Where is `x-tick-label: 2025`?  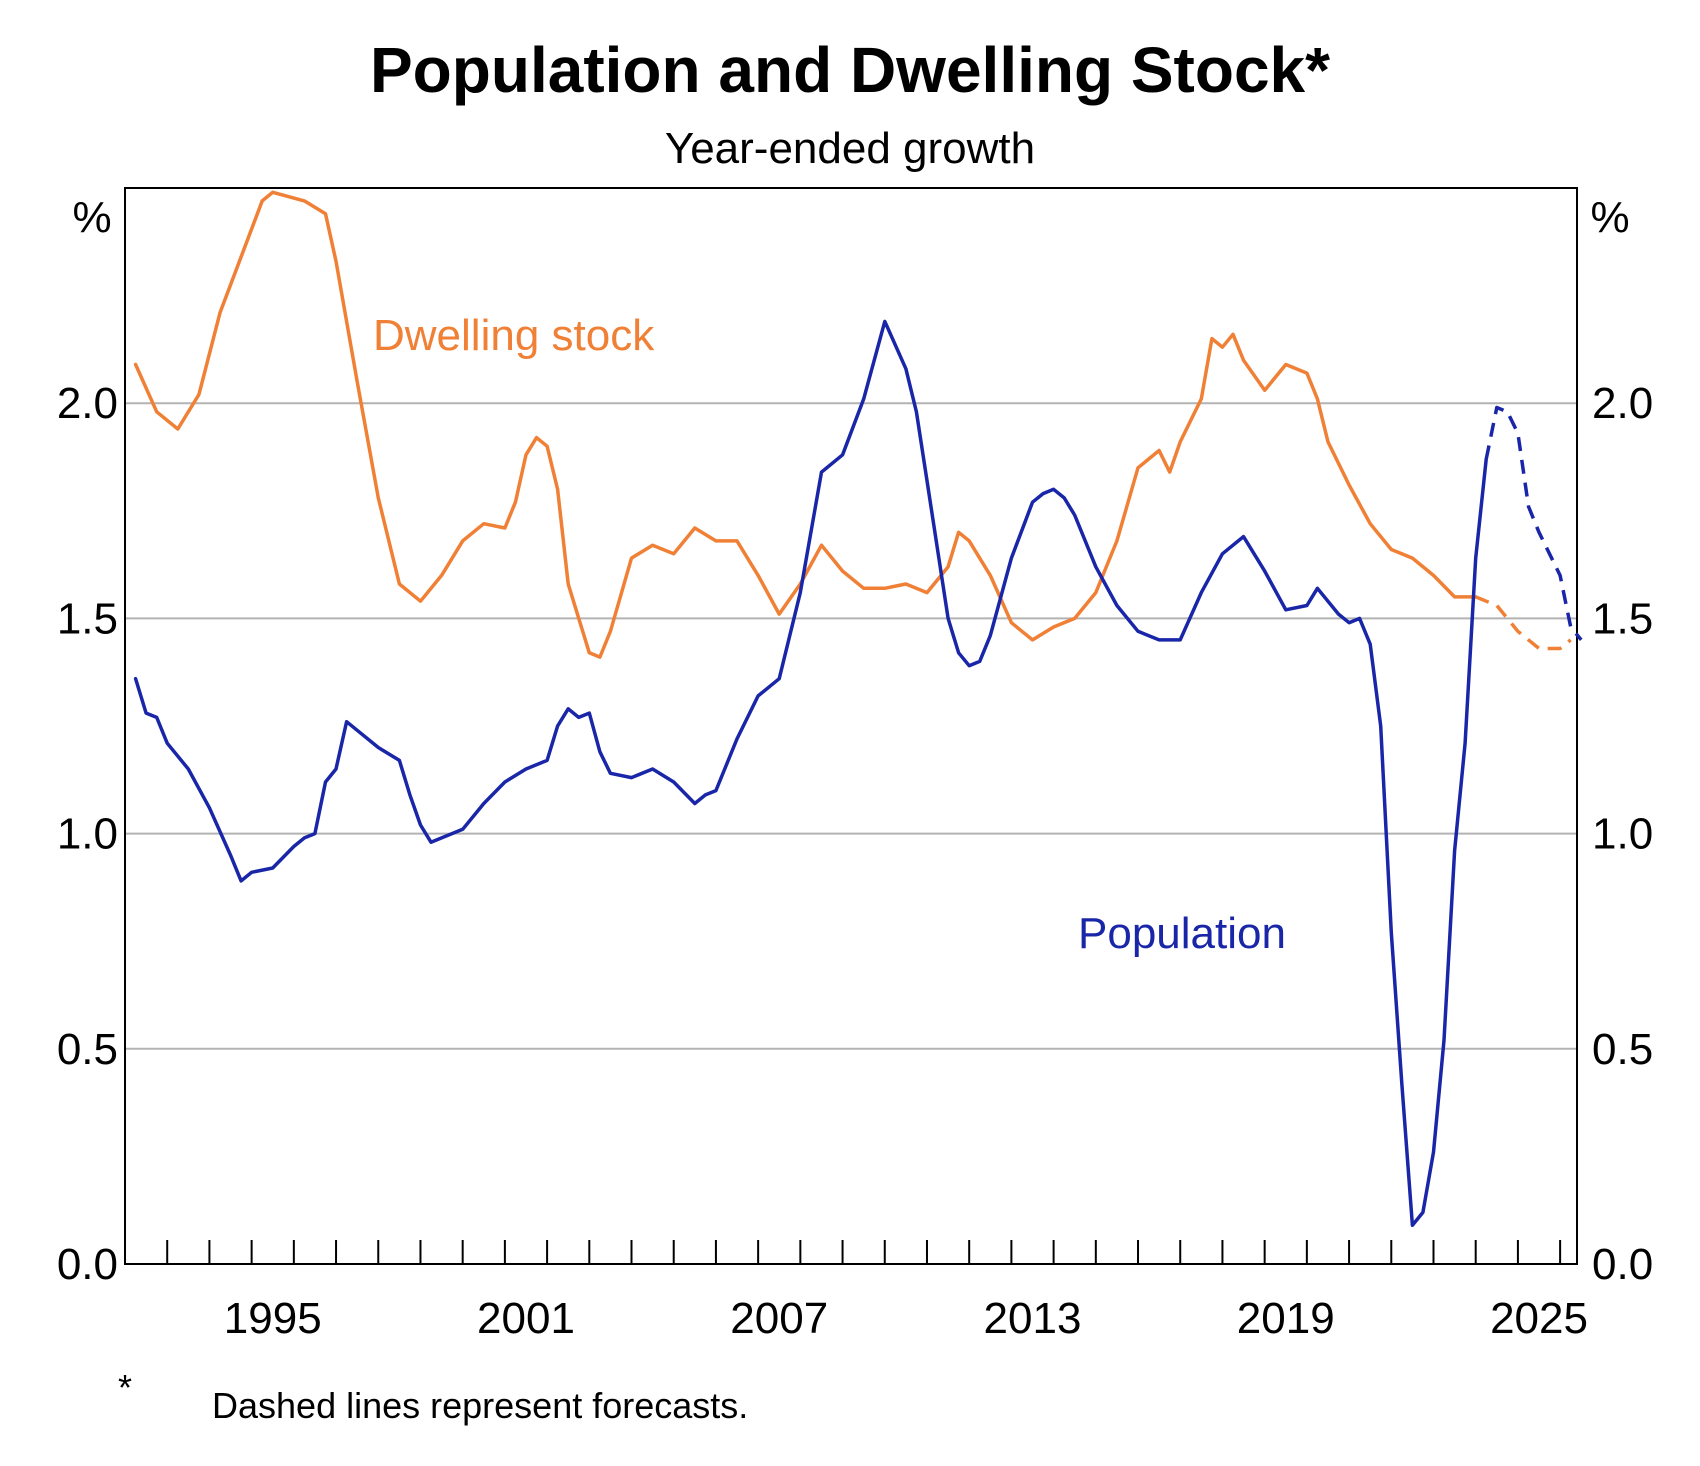 x-tick-label: 2025 is located at coordinates (1539, 1318).